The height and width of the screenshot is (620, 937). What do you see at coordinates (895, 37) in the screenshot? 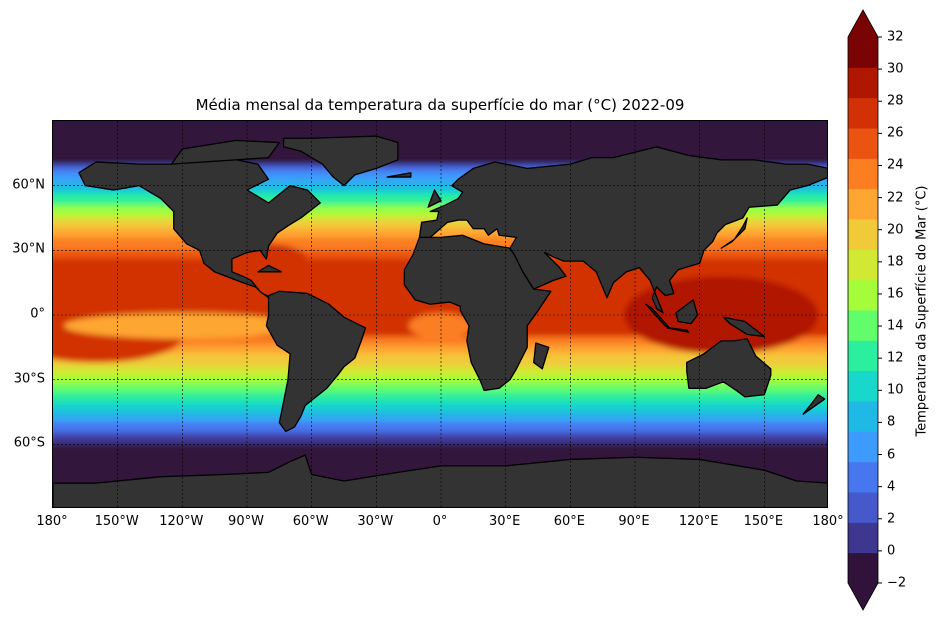
I see `colorbar-tick-label: 32` at bounding box center [895, 37].